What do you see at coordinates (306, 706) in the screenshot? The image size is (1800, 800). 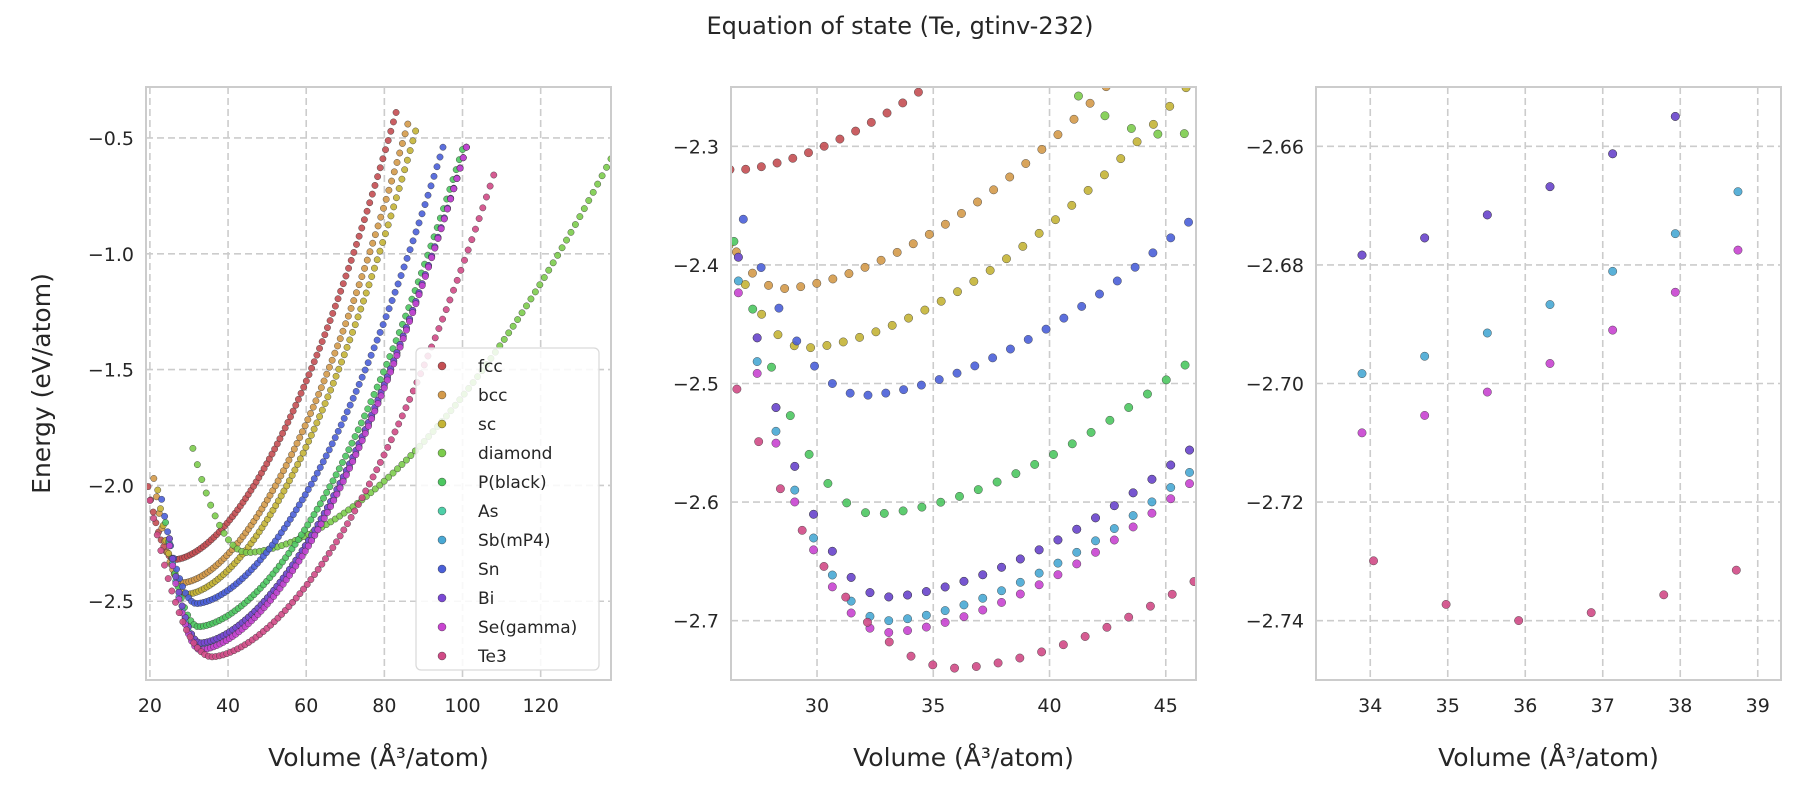 I see `x-tick-label: 60` at bounding box center [306, 706].